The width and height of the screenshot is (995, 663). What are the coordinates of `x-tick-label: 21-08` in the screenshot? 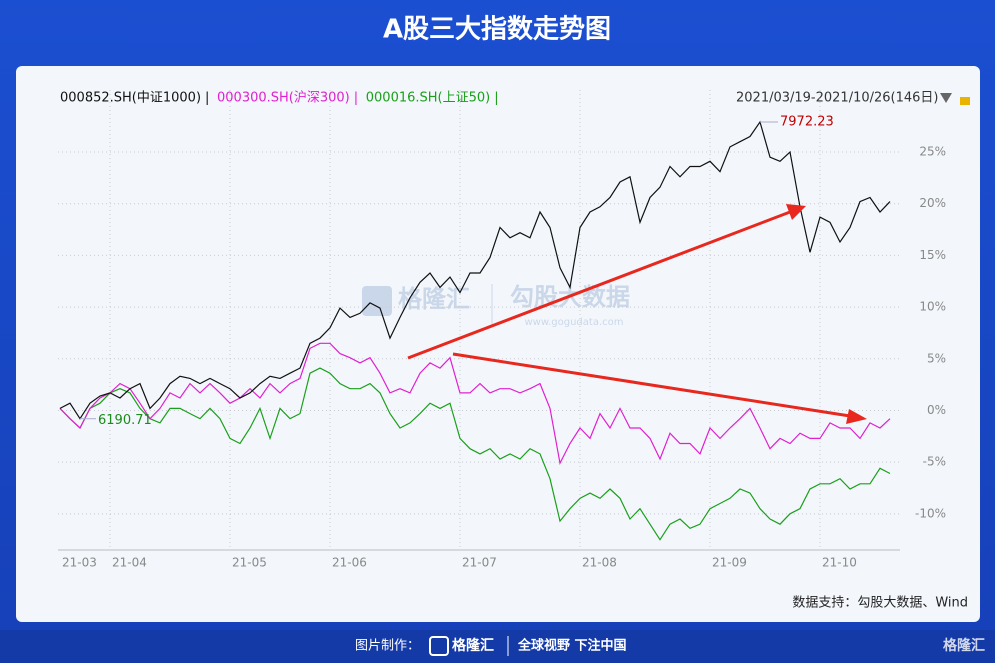 It's located at (599, 563).